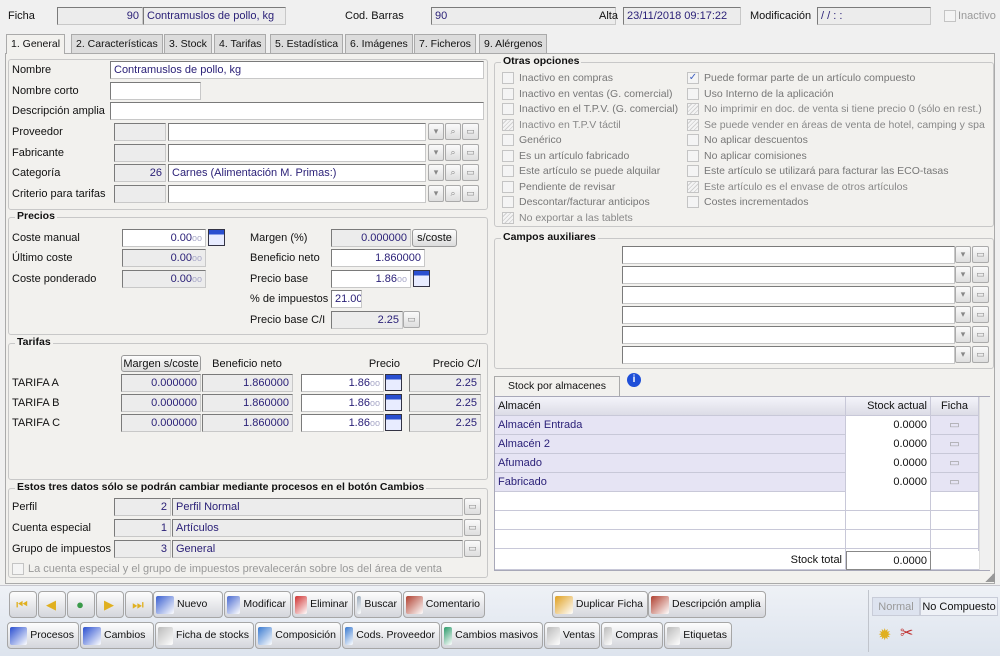 The width and height of the screenshot is (1000, 656). Describe the element at coordinates (572, 635) in the screenshot. I see `ventas-button: Ventas` at that location.